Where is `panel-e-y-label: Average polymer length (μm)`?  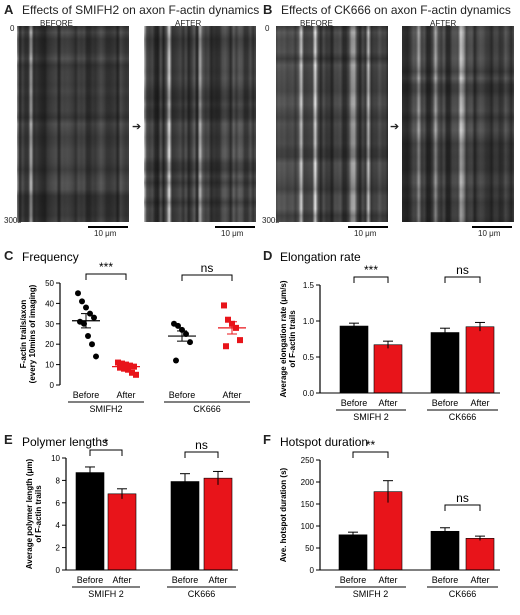 panel-e-y-label: Average polymer length (μm) is located at coordinates (29, 513).